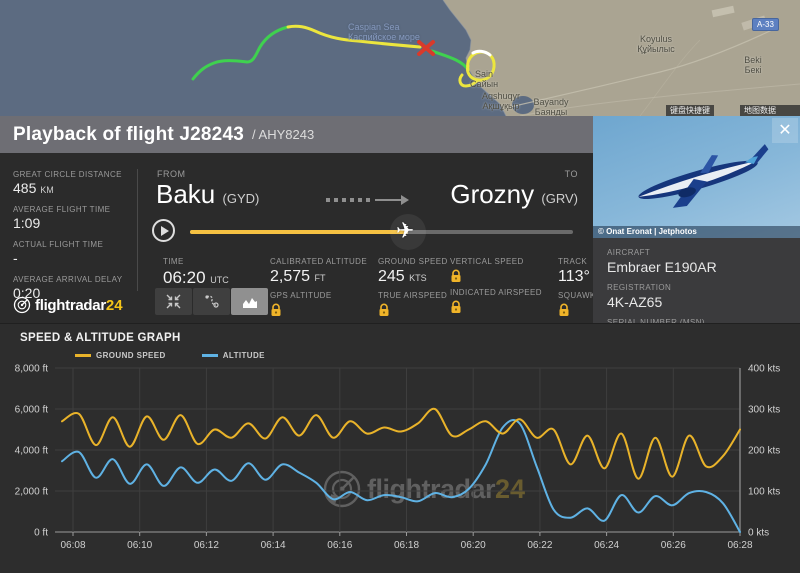  I want to click on origin-city: Baku (GYD), so click(208, 194).